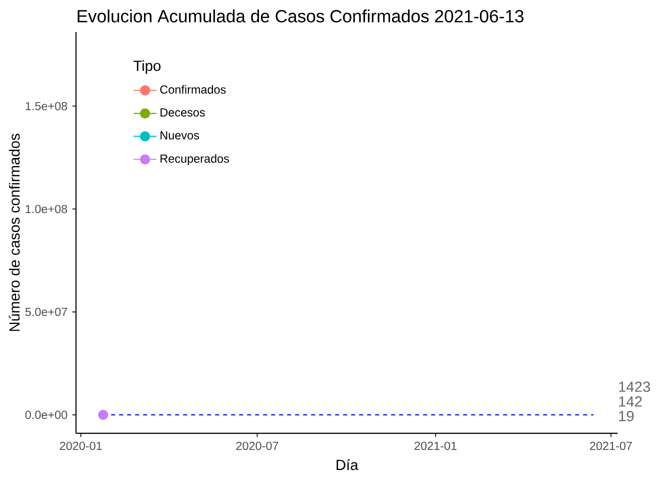  Describe the element at coordinates (301, 16) in the screenshot. I see `chart-title: Evolucion Acumulada de Casos Confirmados 2021-06-13` at that location.